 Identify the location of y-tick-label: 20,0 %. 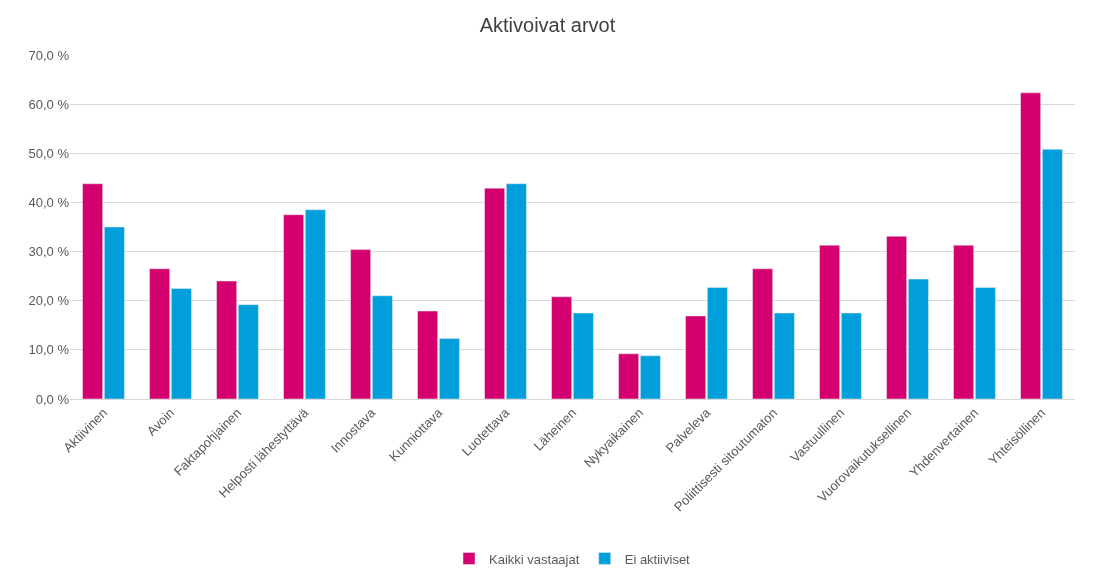
(49, 301).